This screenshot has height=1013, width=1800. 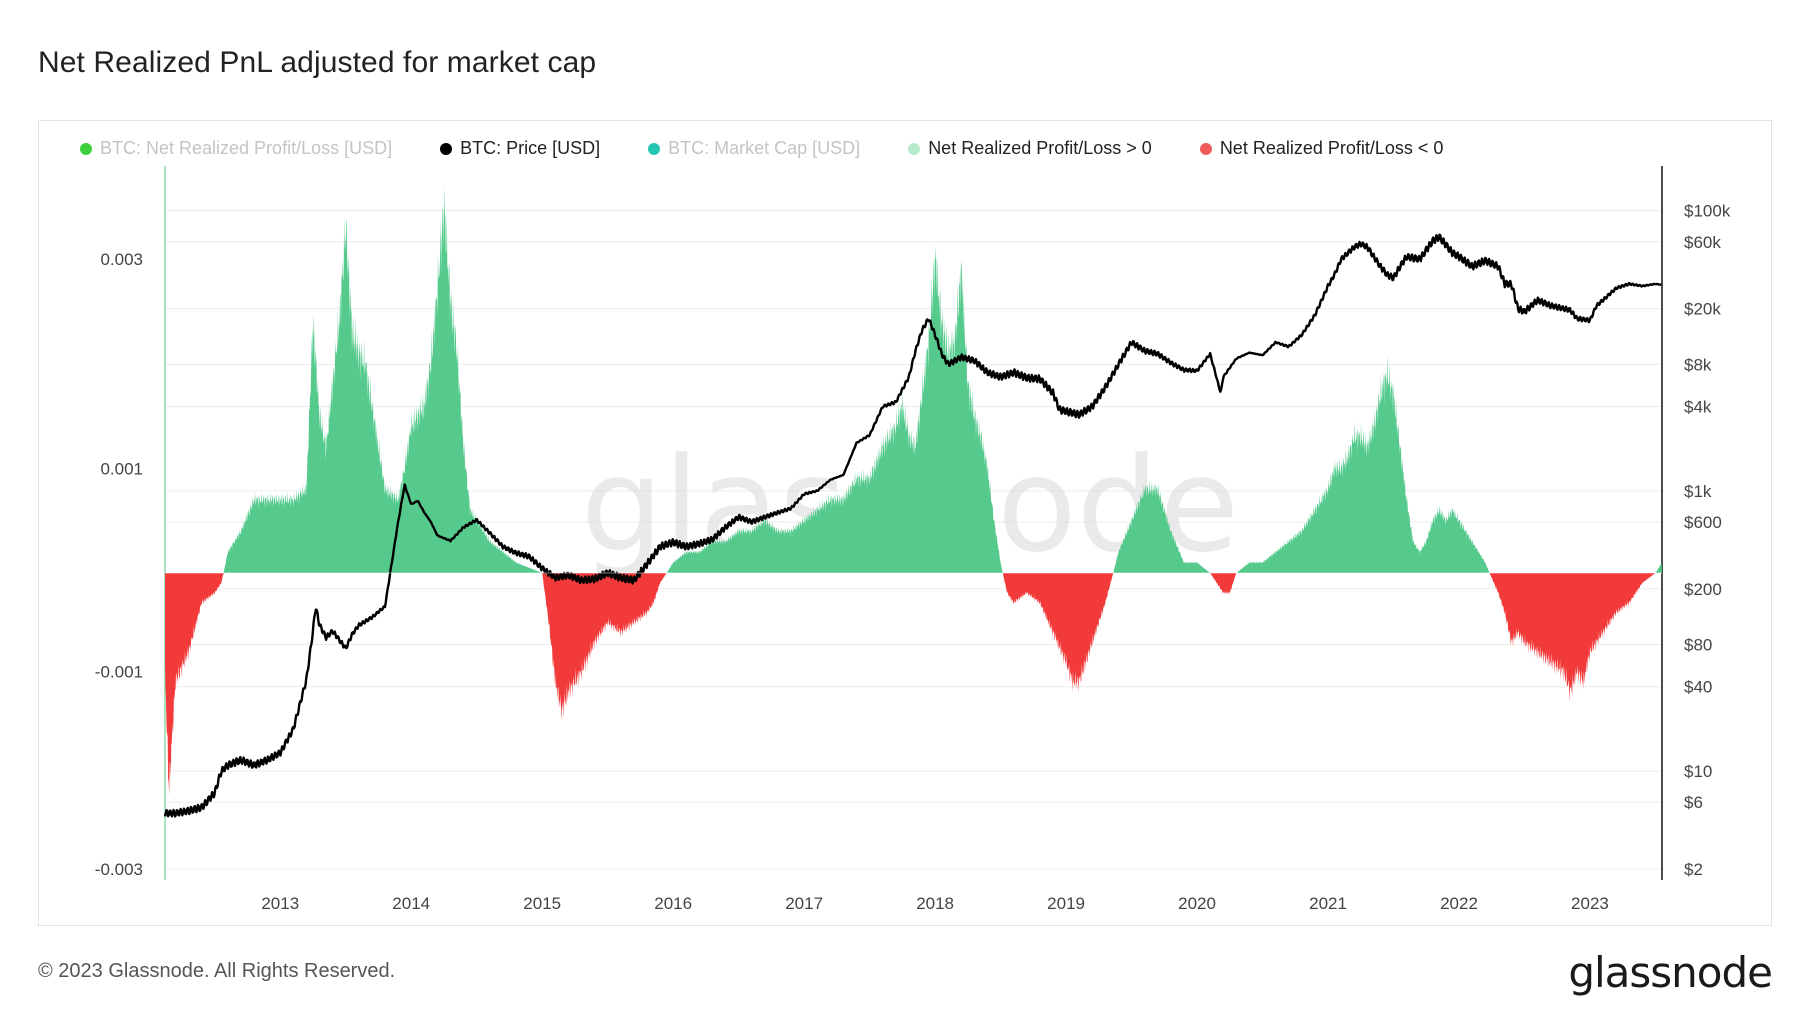 I want to click on right-axis-tick-label: $8k, so click(x=1698, y=364).